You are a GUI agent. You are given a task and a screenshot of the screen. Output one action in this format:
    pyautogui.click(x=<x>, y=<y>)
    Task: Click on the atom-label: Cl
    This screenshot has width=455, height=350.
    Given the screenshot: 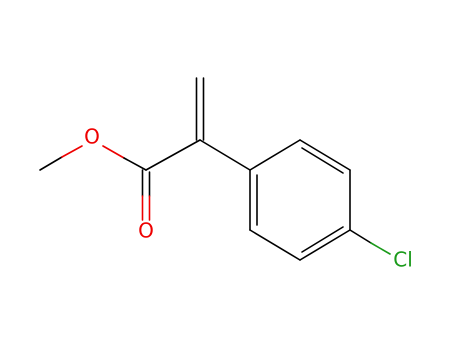 What is the action you would take?
    pyautogui.click(x=403, y=260)
    